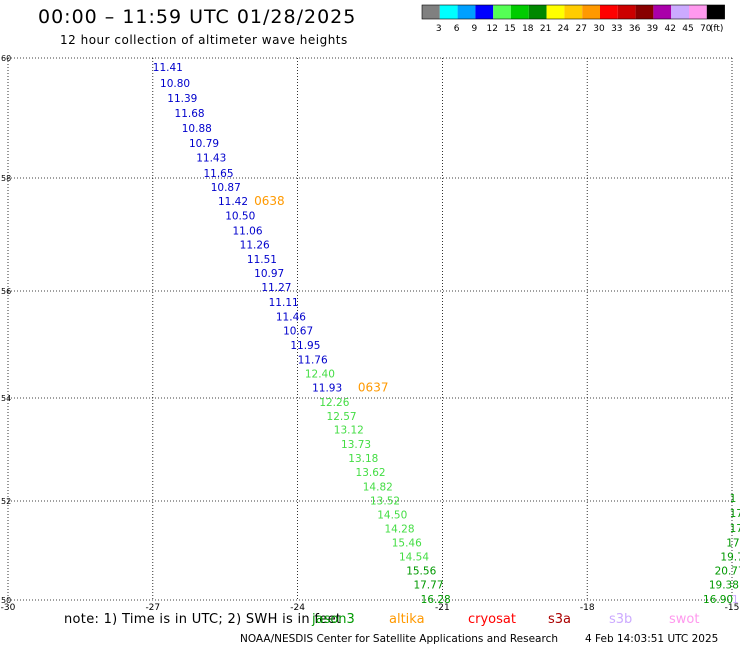 The height and width of the screenshot is (650, 740). Describe the element at coordinates (197, 17) in the screenshot. I see `page-title: 00:00 – 11:59 UTC 01/28/2025` at that location.